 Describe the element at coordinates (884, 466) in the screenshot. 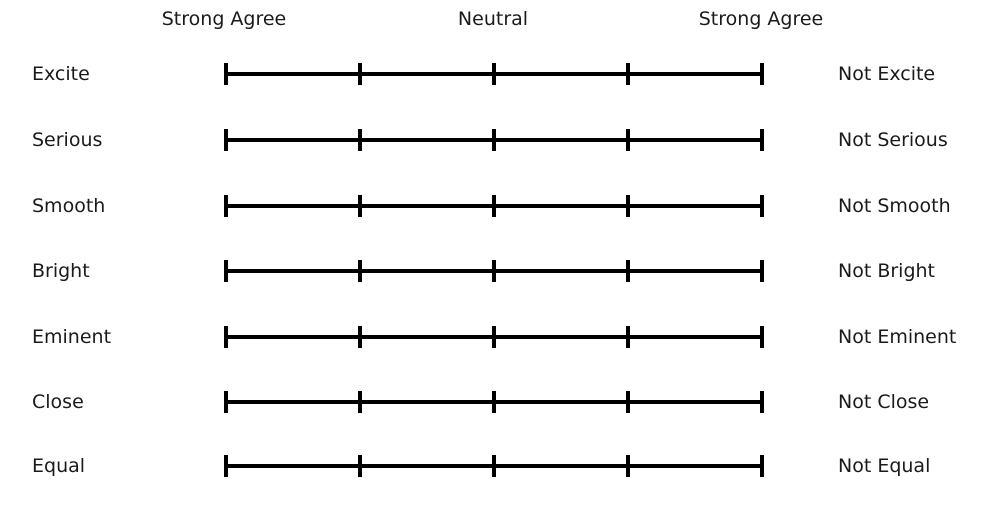

I see `row-right-label: Not Equal` at that location.